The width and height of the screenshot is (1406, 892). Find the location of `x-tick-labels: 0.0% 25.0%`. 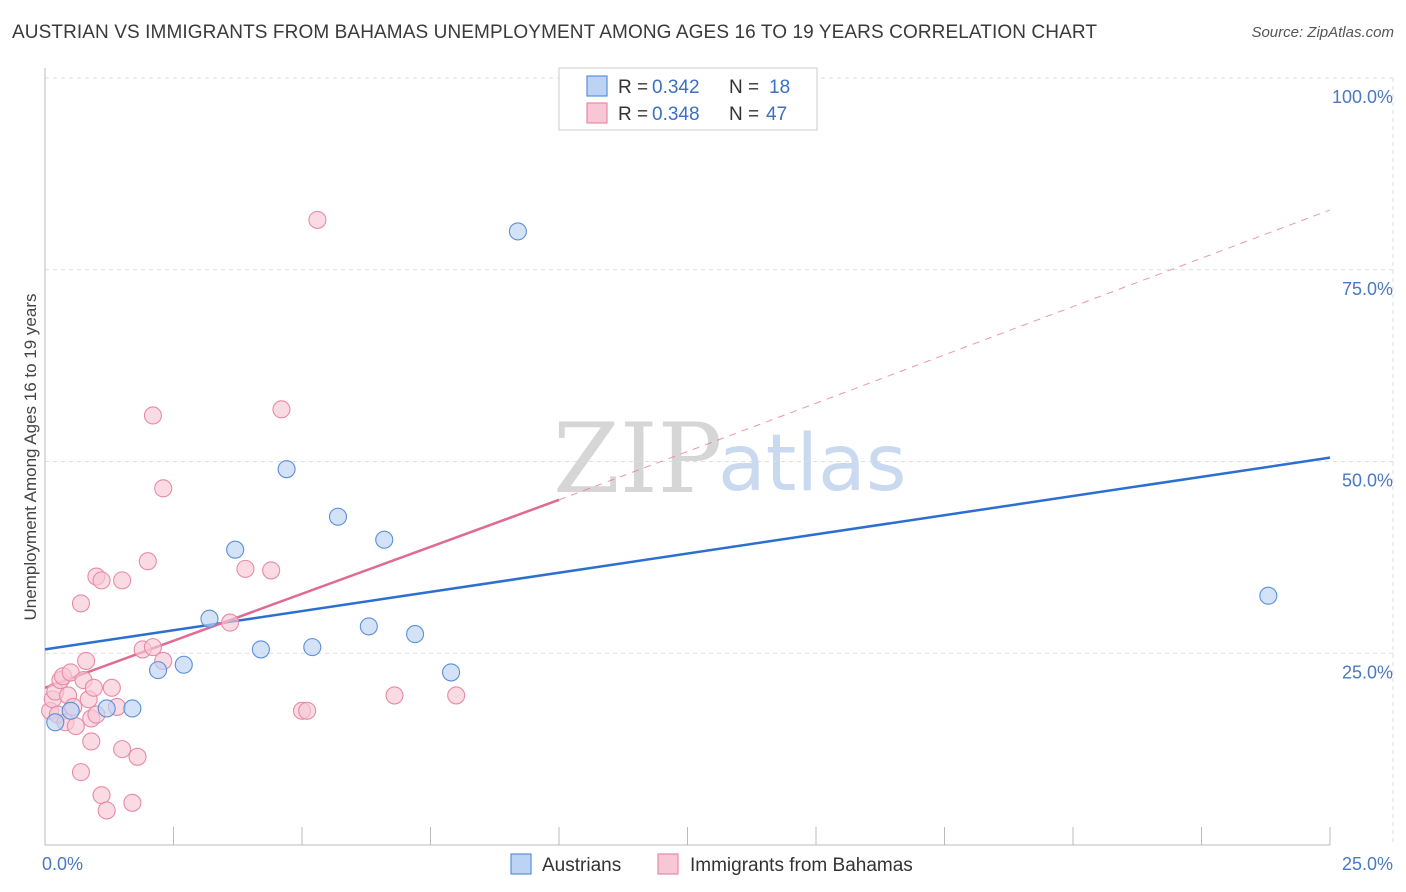

x-tick-labels: 0.0% 25.0% is located at coordinates (717, 864).